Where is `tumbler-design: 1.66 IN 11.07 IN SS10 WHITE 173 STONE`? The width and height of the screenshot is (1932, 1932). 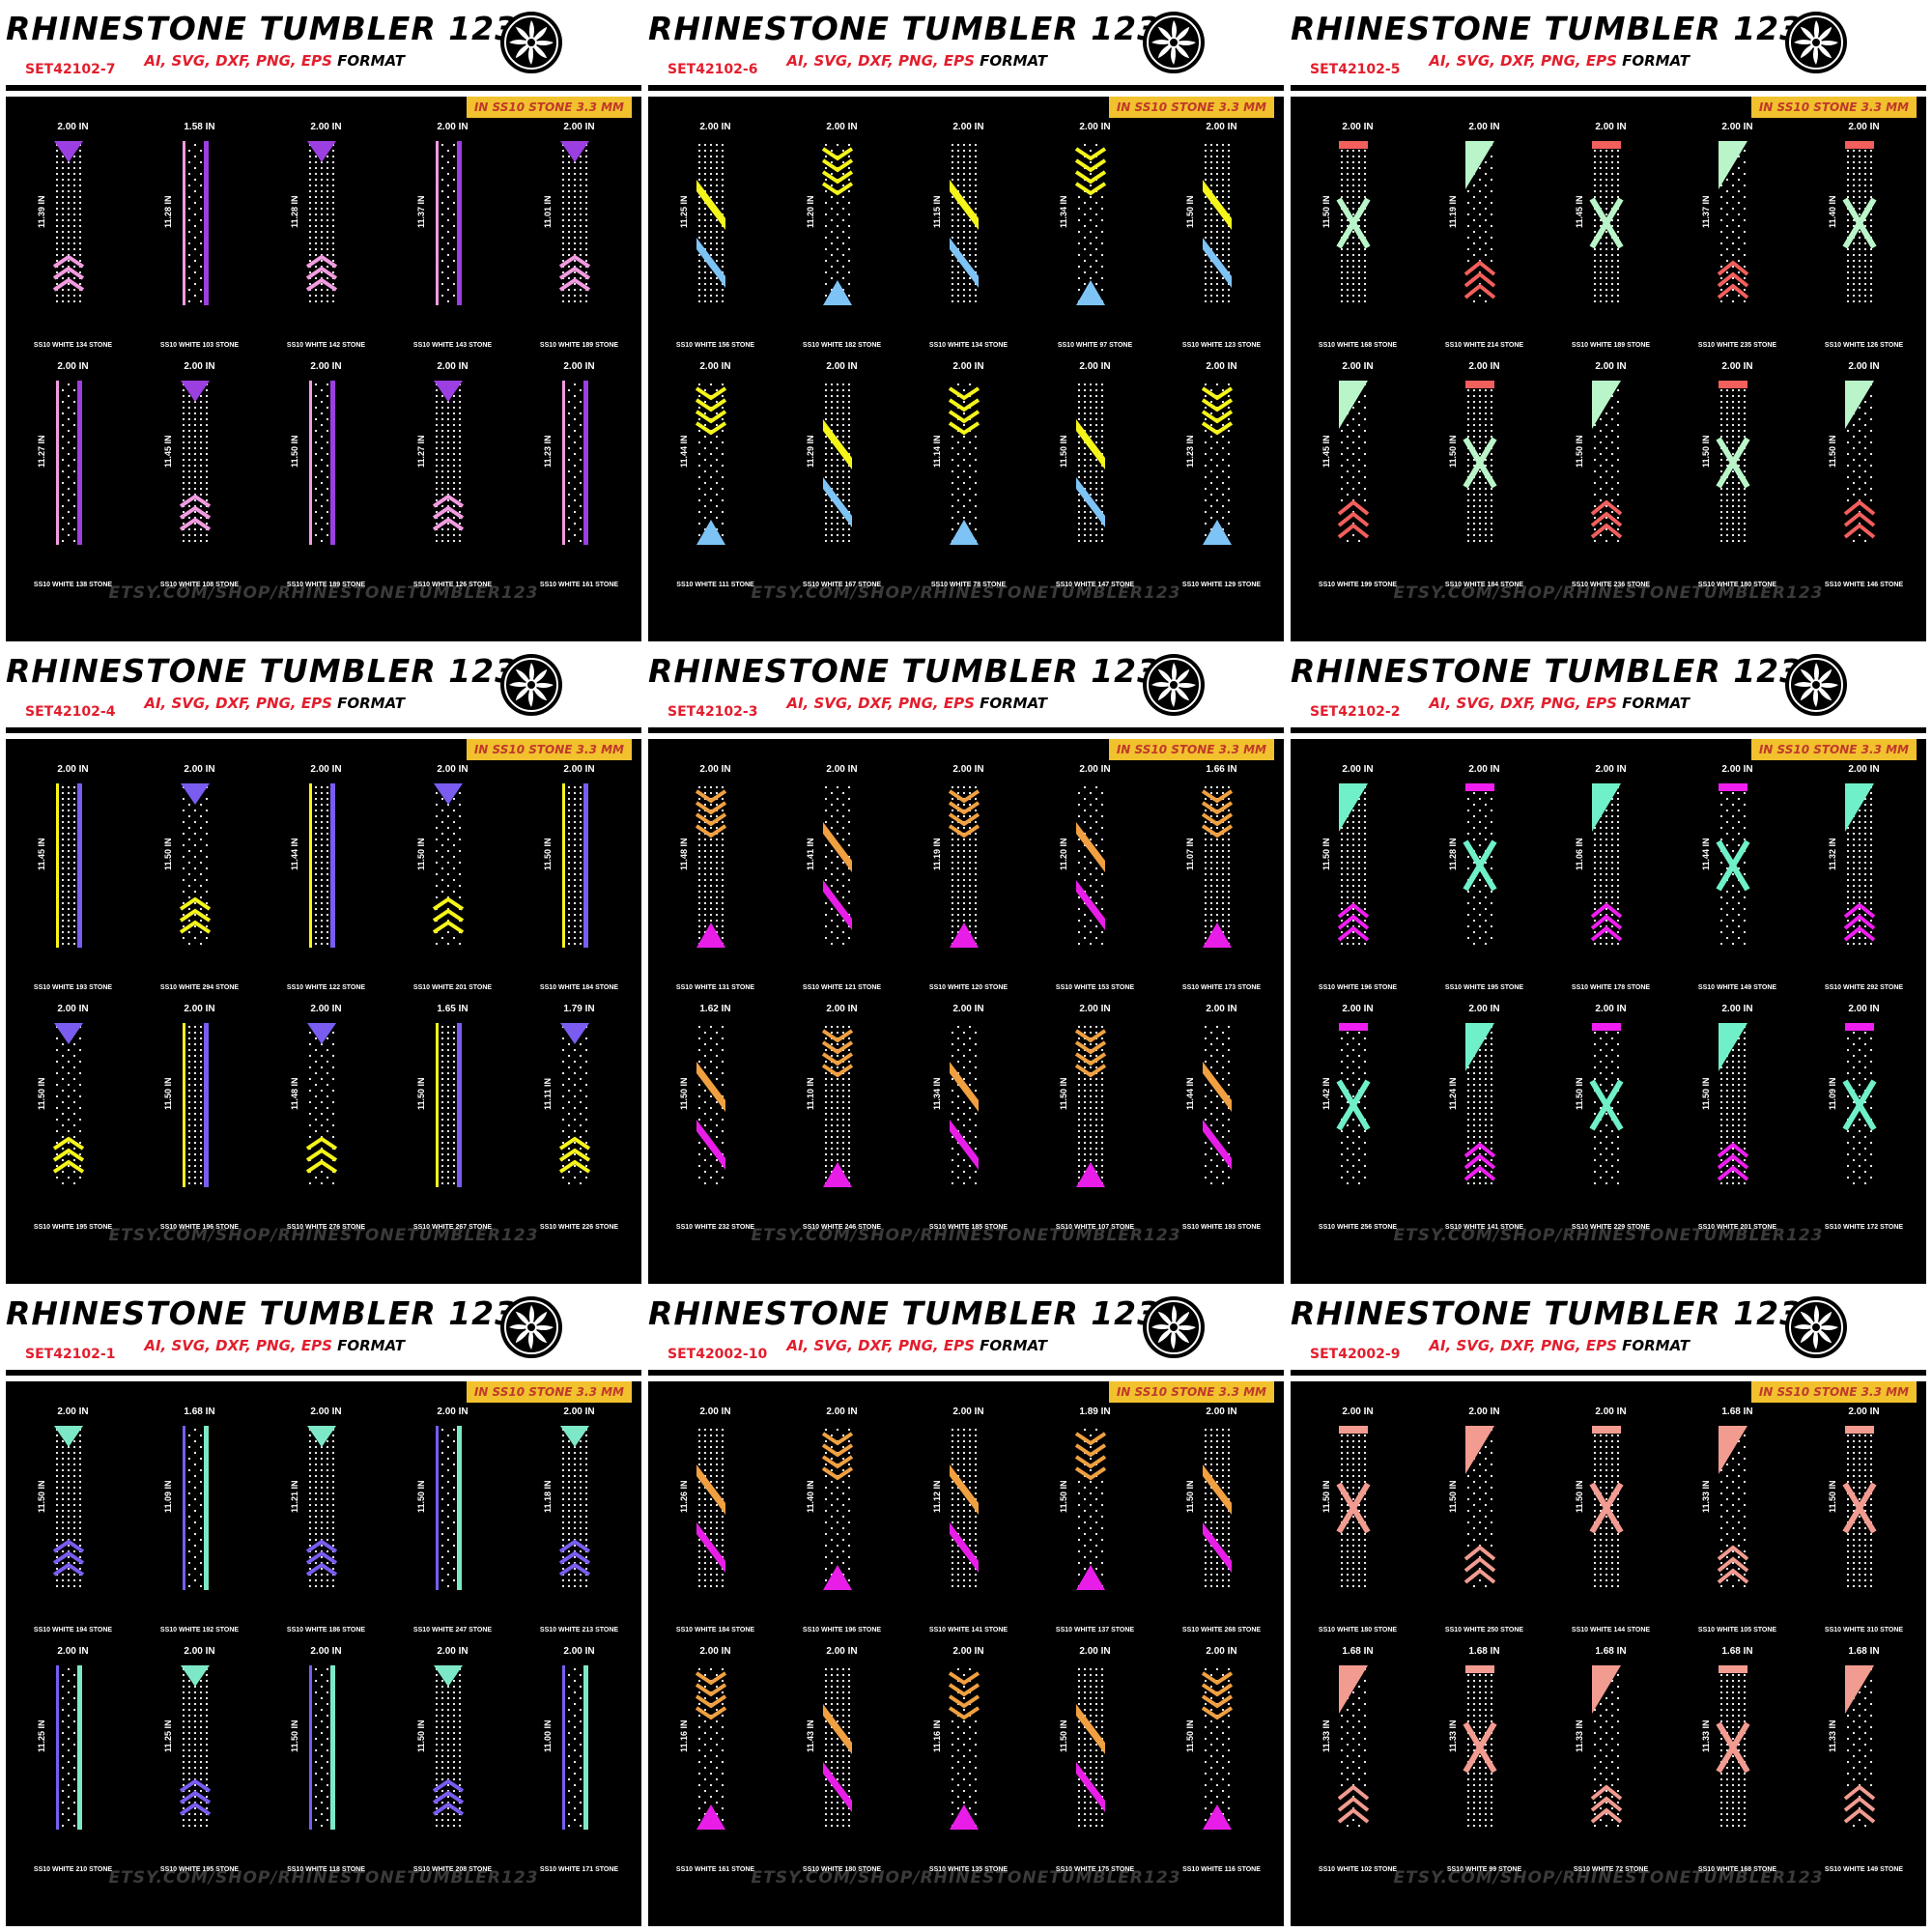
tumbler-design: 1.66 IN 11.07 IN SS10 WHITE 173 STONE is located at coordinates (1221, 883).